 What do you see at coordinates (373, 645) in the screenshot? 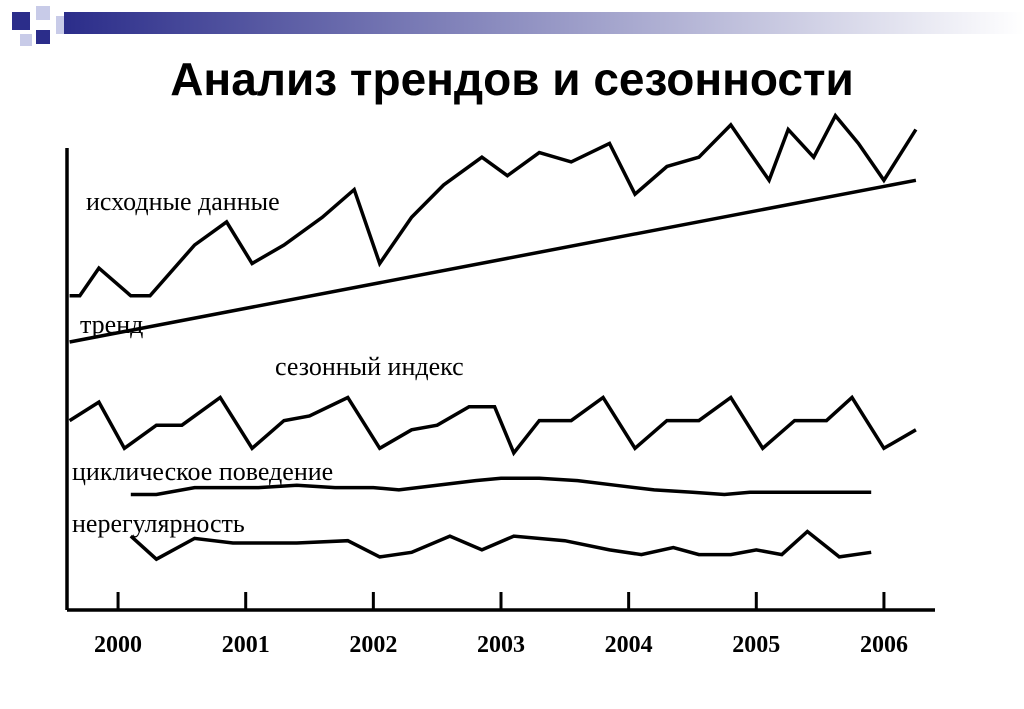
I see `x-tick-label: 2002` at bounding box center [373, 645].